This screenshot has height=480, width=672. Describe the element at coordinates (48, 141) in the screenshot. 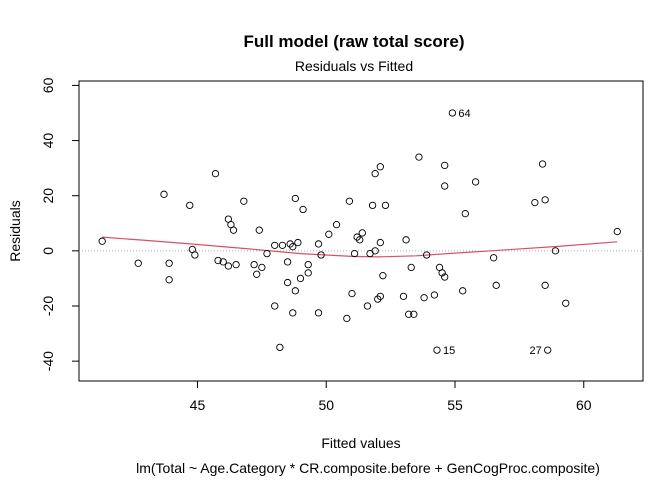

I see `y-tick-label: 40` at that location.